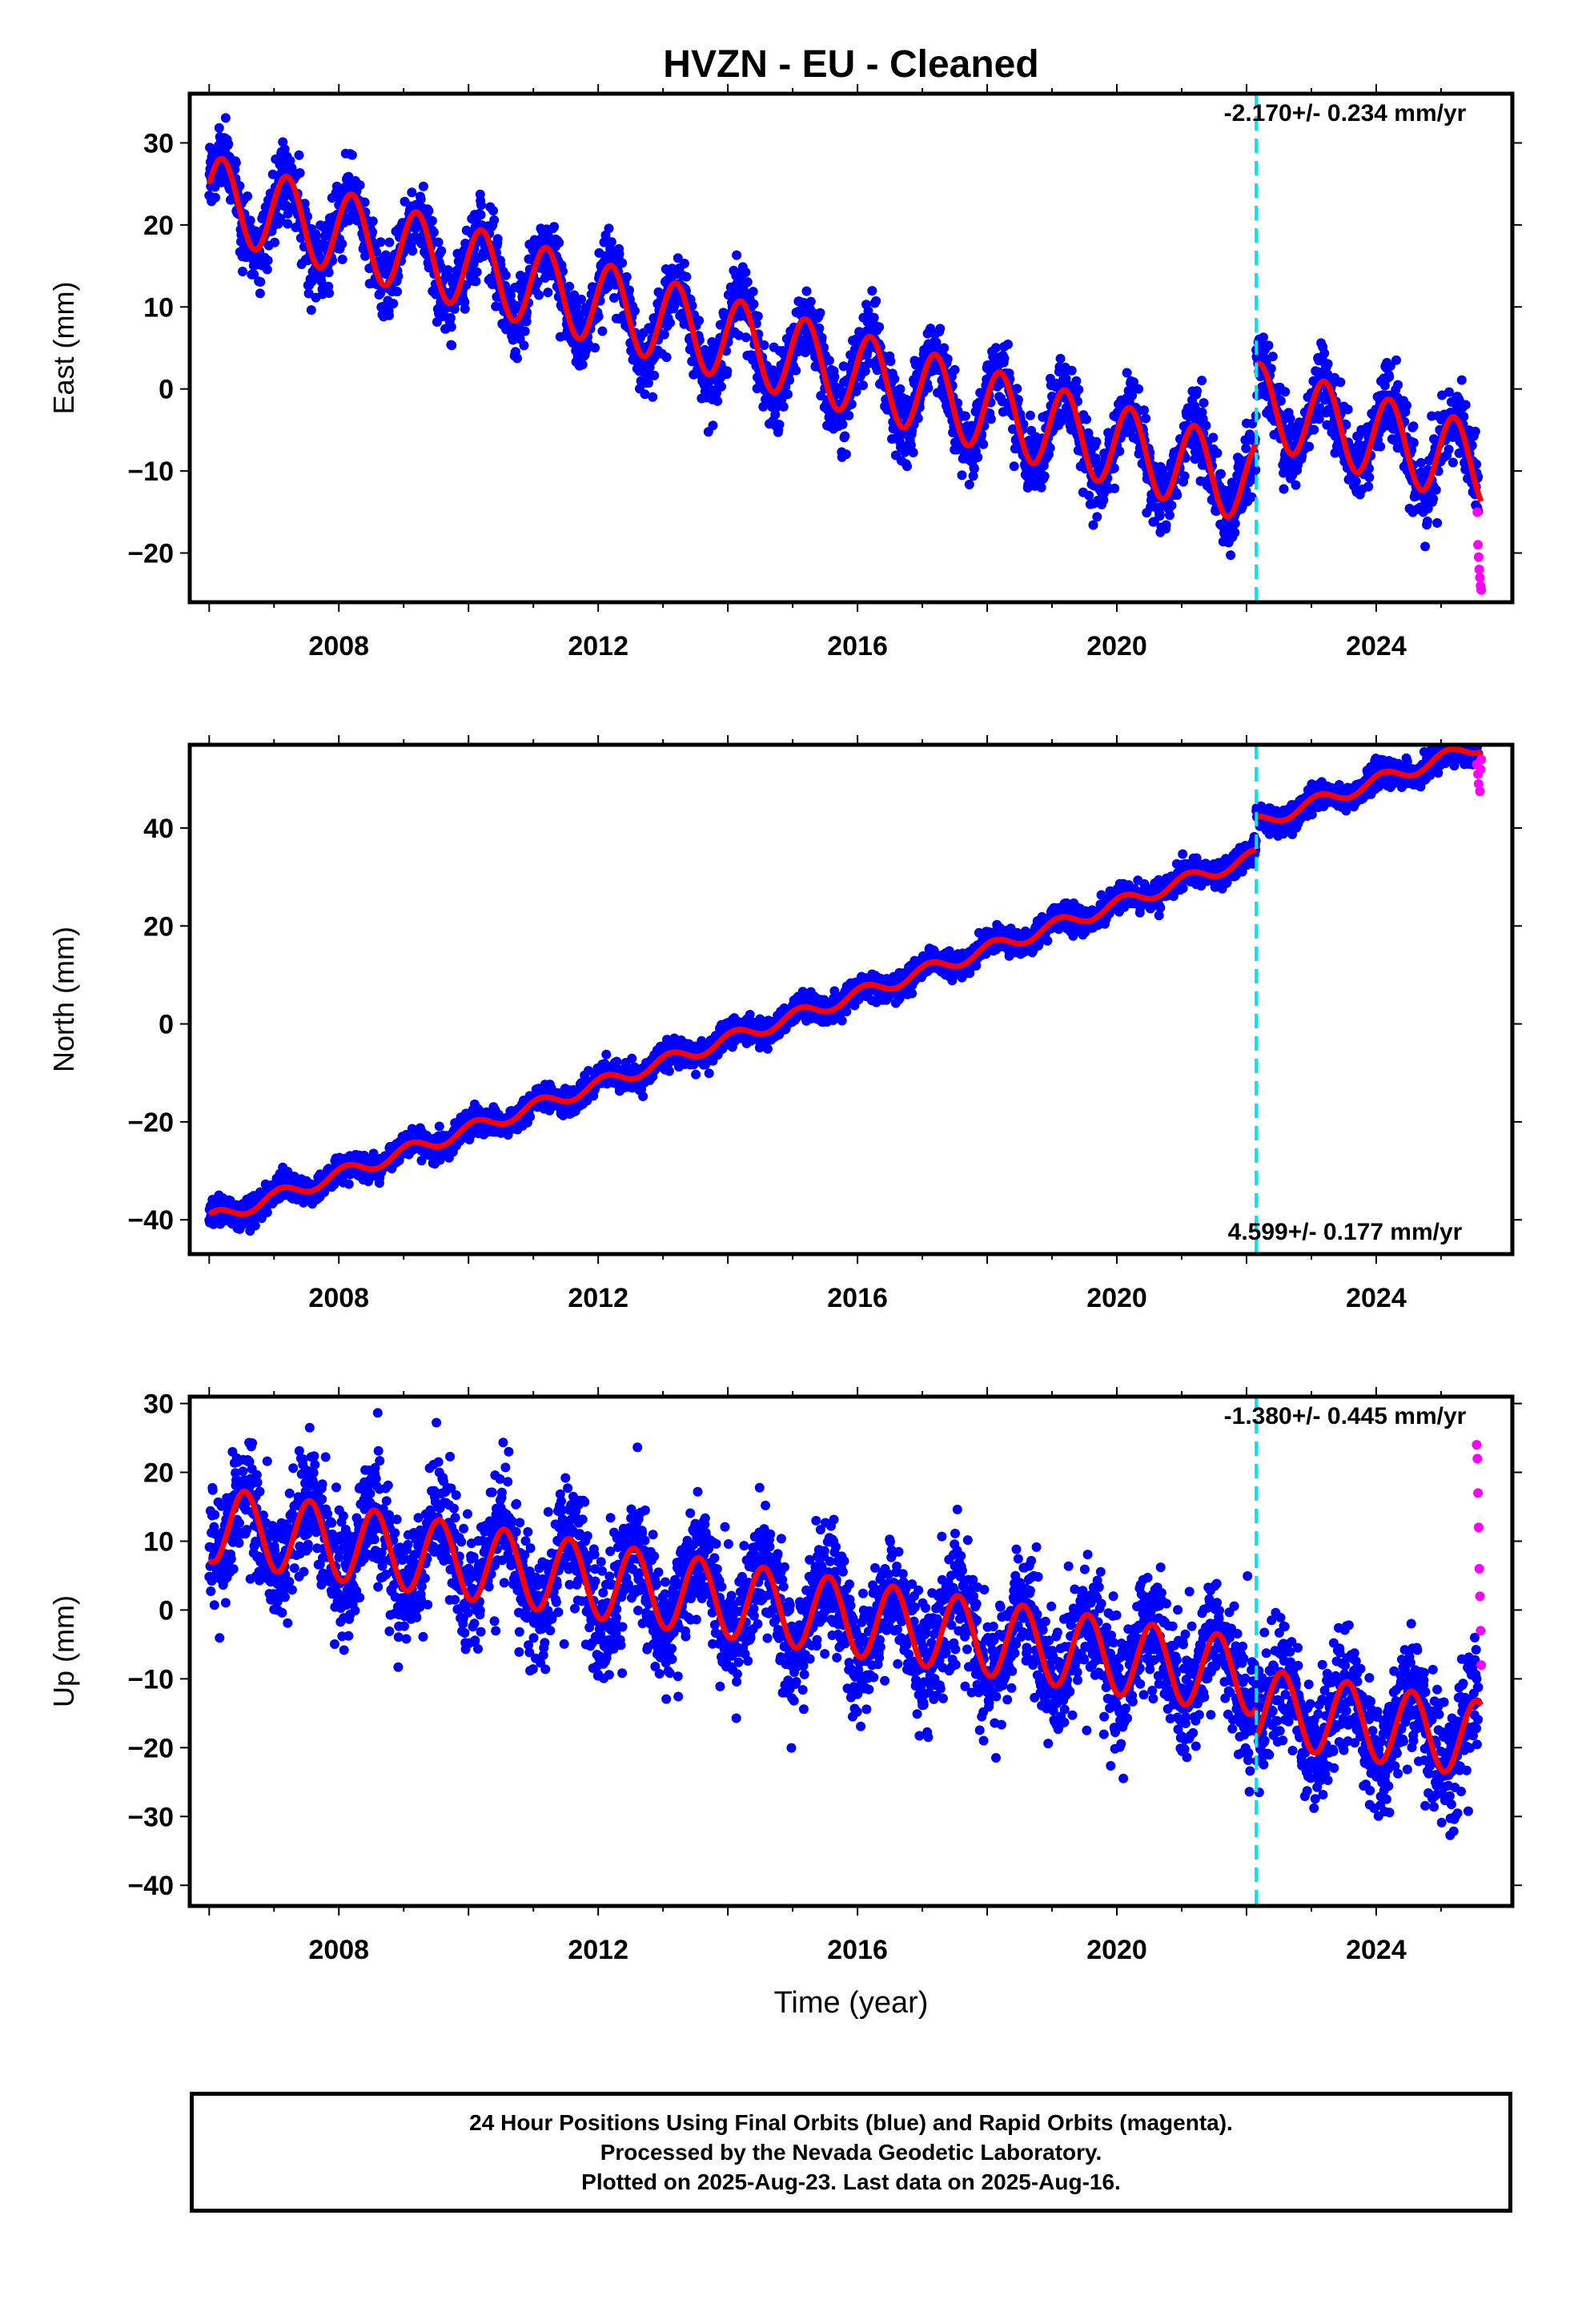  Describe the element at coordinates (158, 829) in the screenshot. I see `y-tick-label: 40` at that location.